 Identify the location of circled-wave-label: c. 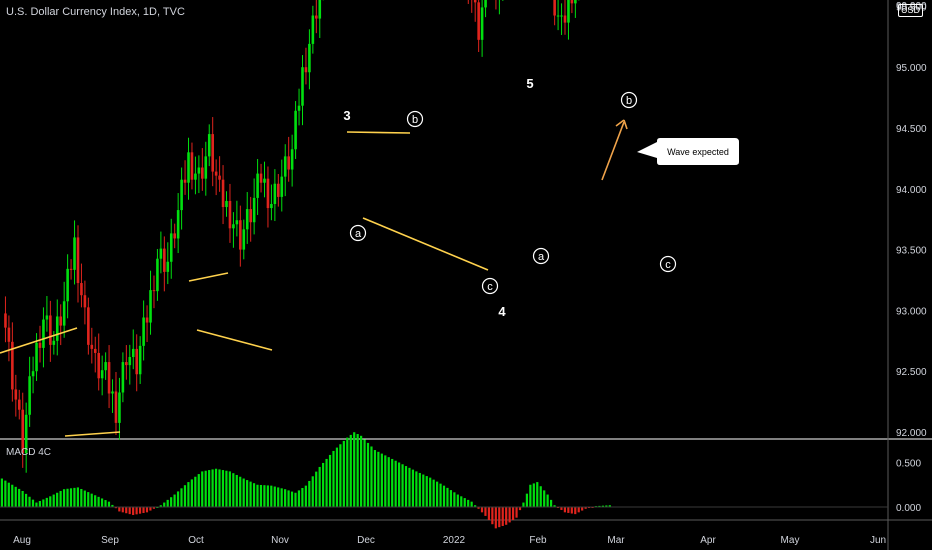
(490, 287).